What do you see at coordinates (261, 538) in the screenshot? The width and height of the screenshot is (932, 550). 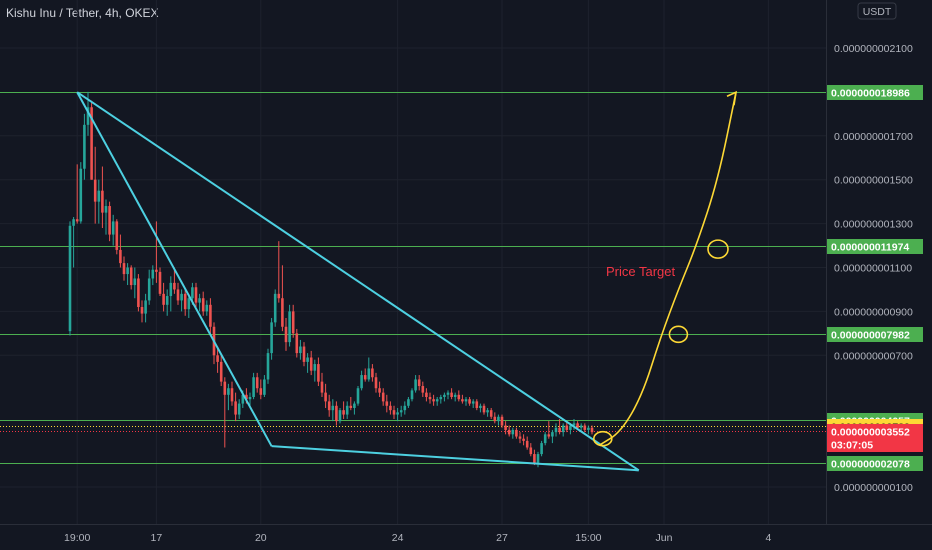 I see `x-tick-label: 20` at bounding box center [261, 538].